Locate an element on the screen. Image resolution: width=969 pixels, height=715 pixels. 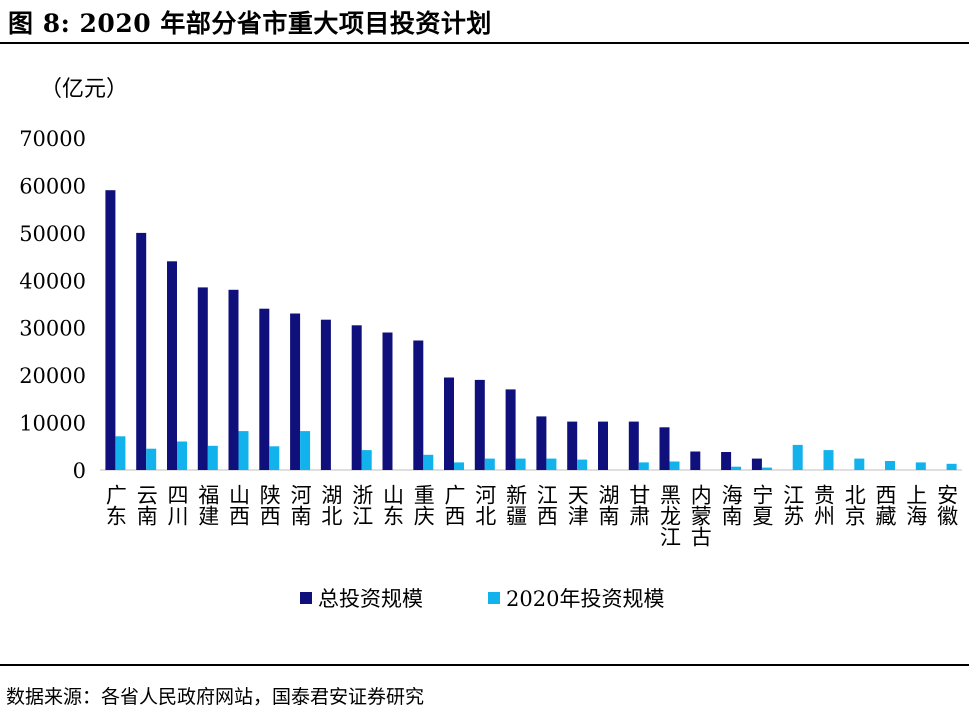
x-tick-label: 新疆 is located at coordinates (516, 505).